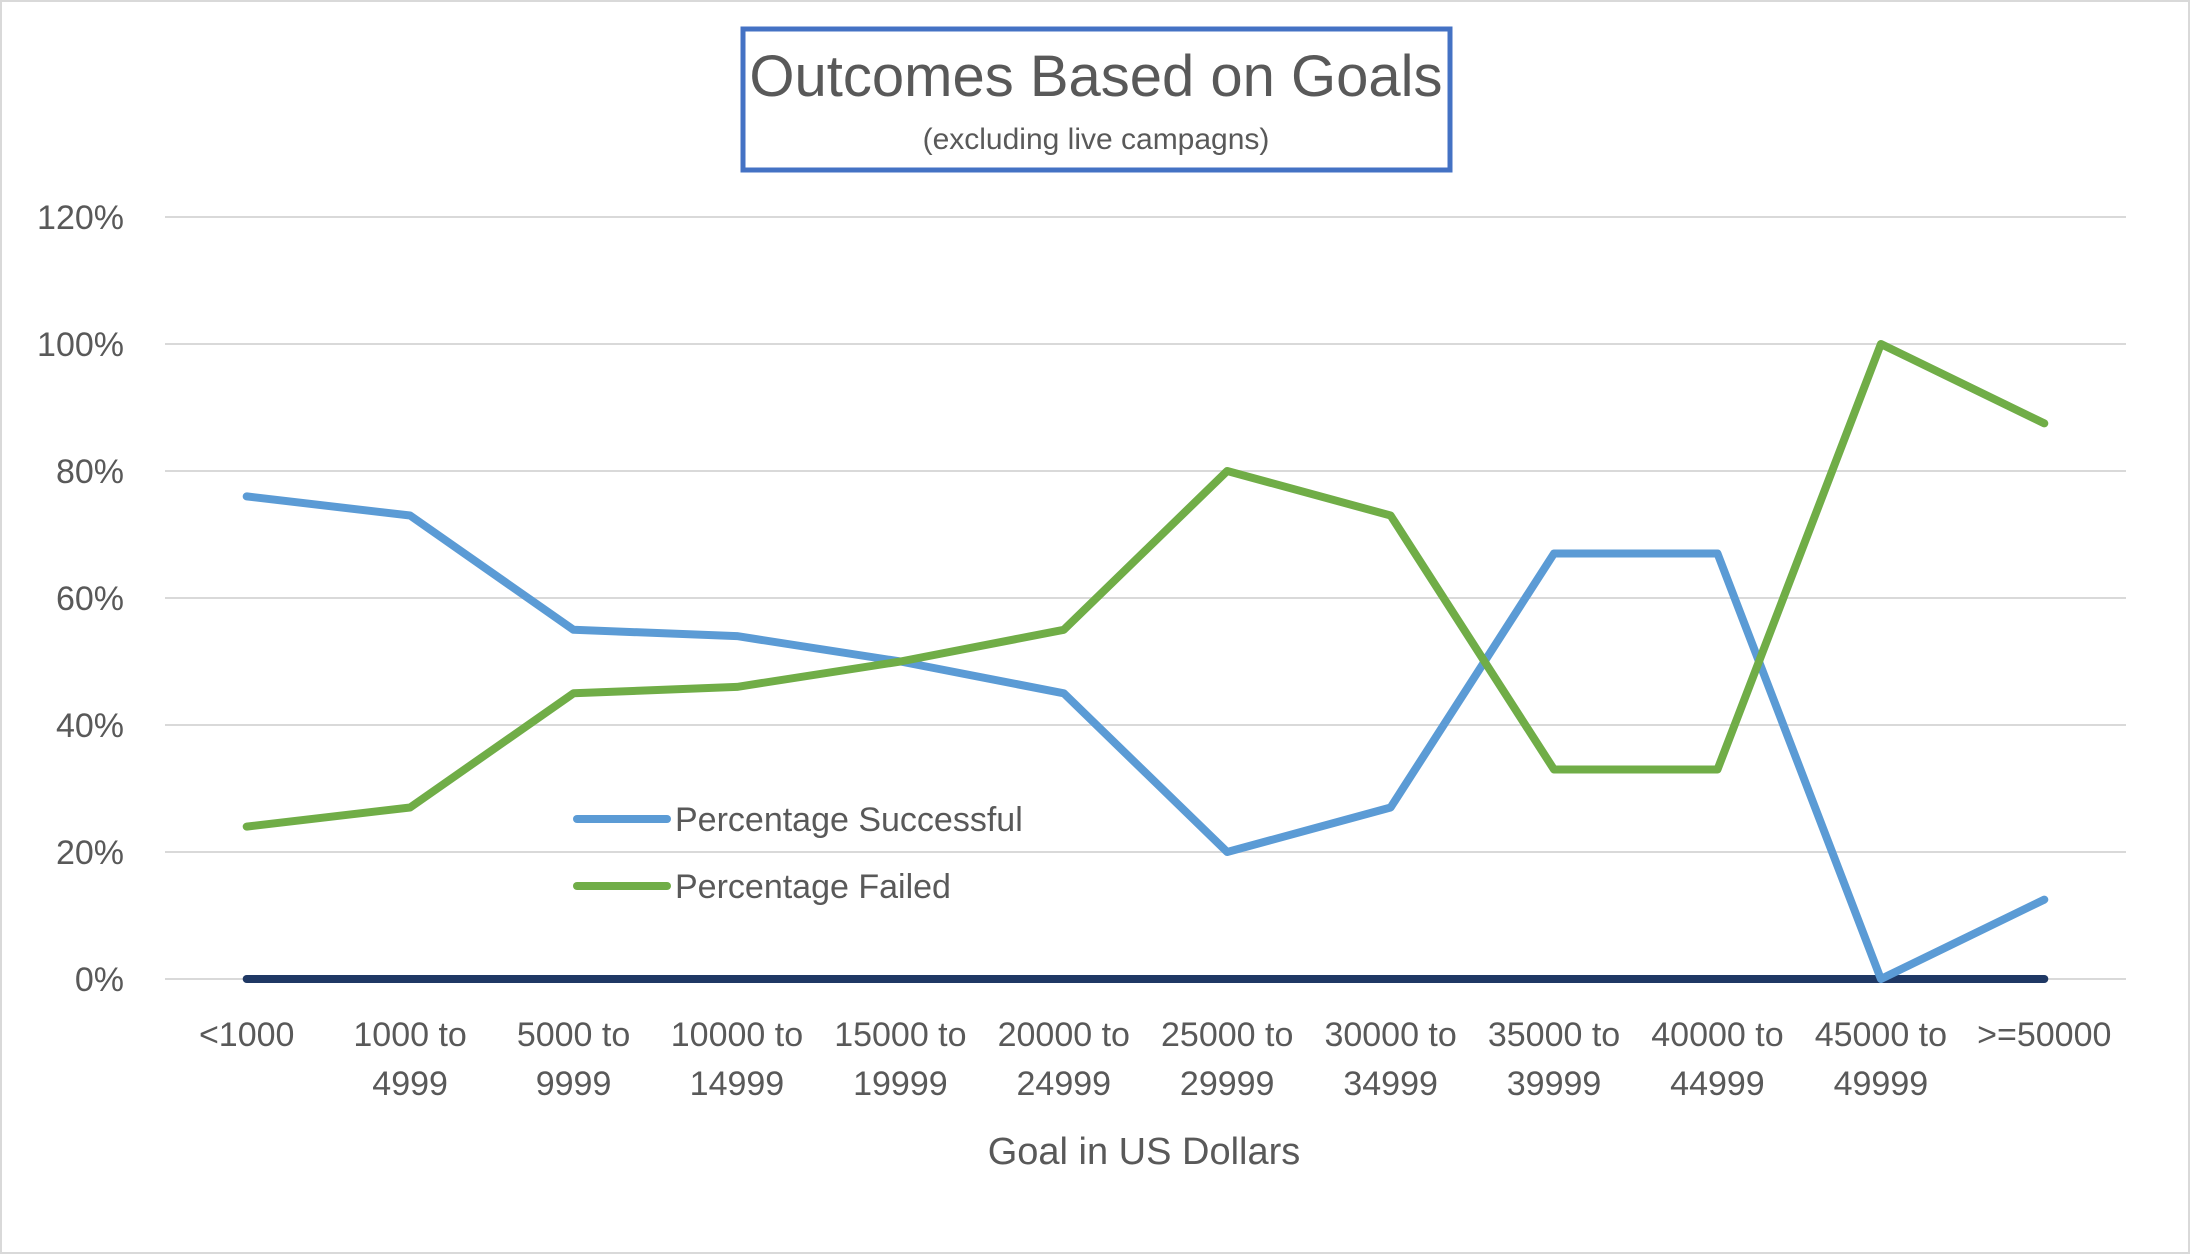 Image resolution: width=2190 pixels, height=1254 pixels. What do you see at coordinates (90, 472) in the screenshot?
I see `y-tick-label: 80%` at bounding box center [90, 472].